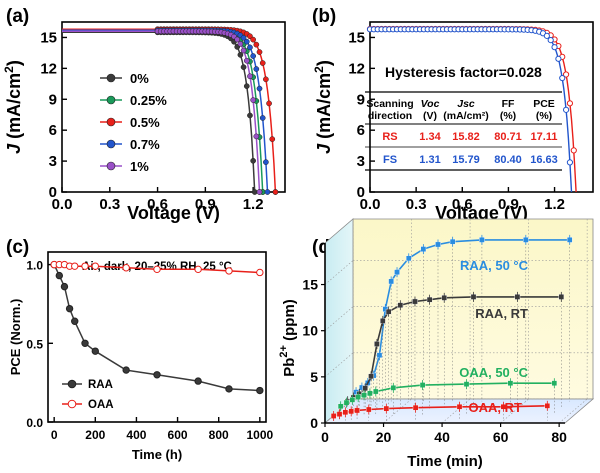  What do you see at coordinates (481, 213) in the screenshot?
I see `x-axis-label: Voltage (V)` at bounding box center [481, 213].